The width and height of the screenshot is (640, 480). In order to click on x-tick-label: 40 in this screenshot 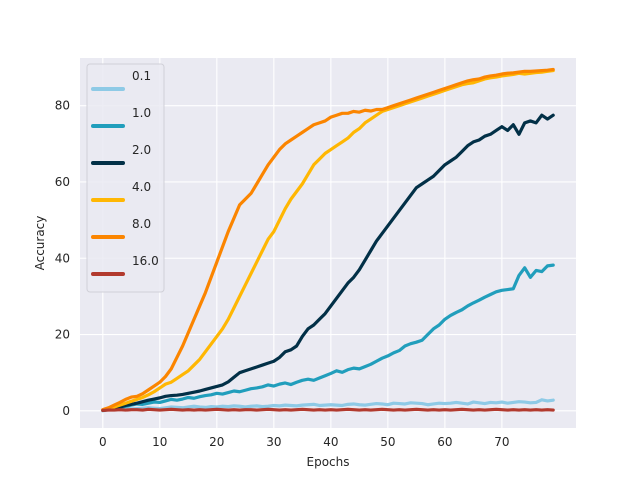, I will do `click(330, 442)`.